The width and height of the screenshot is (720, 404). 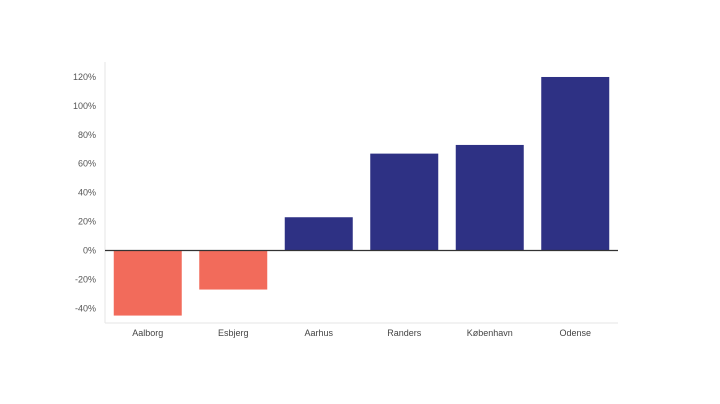 I want to click on x-tick-label: Aarhus, so click(x=318, y=333).